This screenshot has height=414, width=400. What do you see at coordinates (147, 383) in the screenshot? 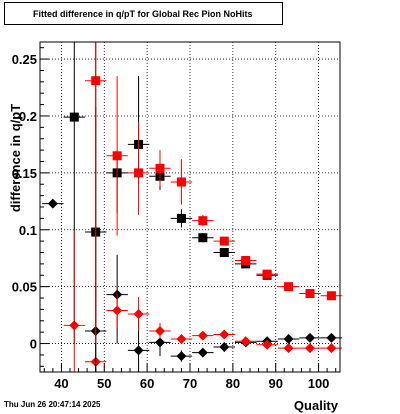
I see `x-tick-label: 60` at bounding box center [147, 383].